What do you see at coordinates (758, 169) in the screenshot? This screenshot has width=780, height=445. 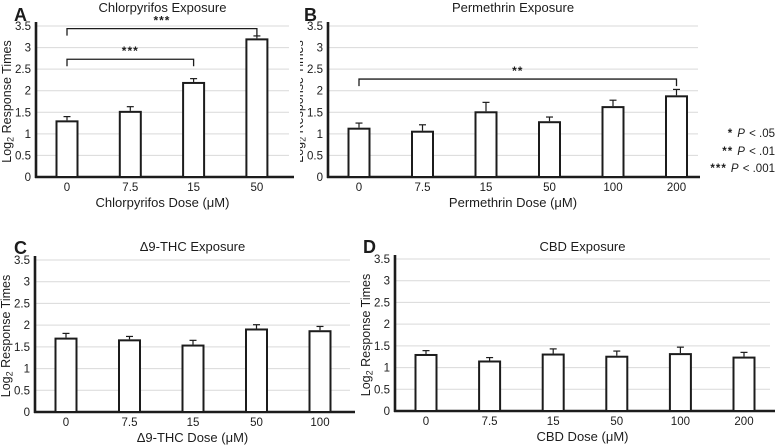 I see `legend-threshold: < .001` at bounding box center [758, 169].